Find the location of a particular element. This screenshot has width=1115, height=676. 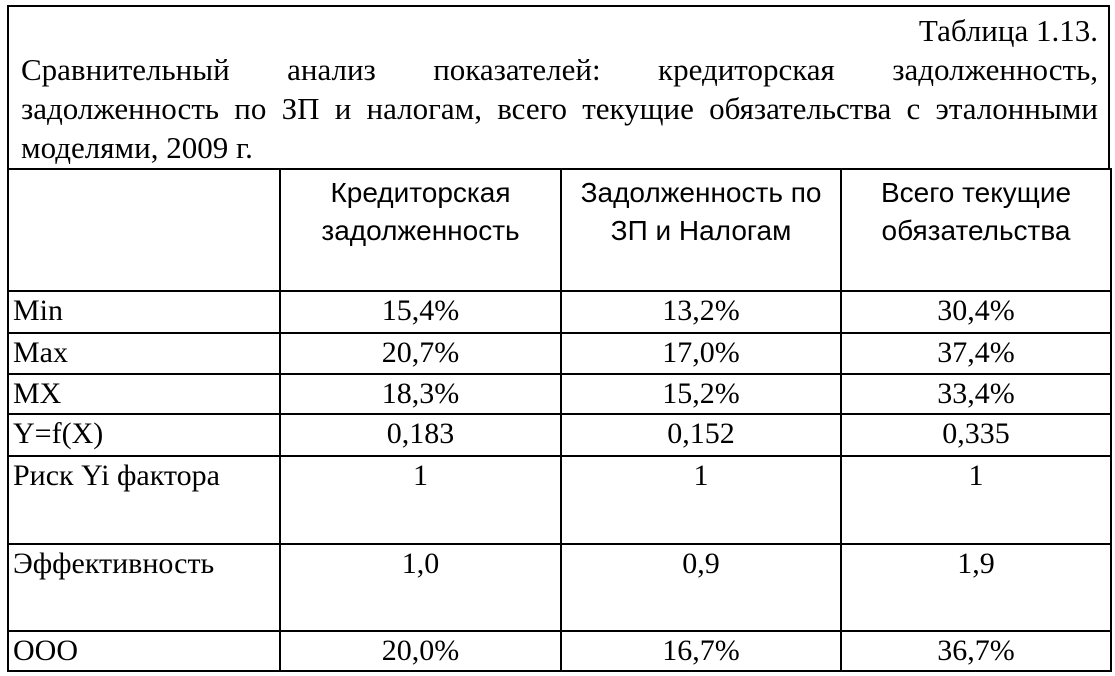

cell: 36,7% is located at coordinates (976, 651).